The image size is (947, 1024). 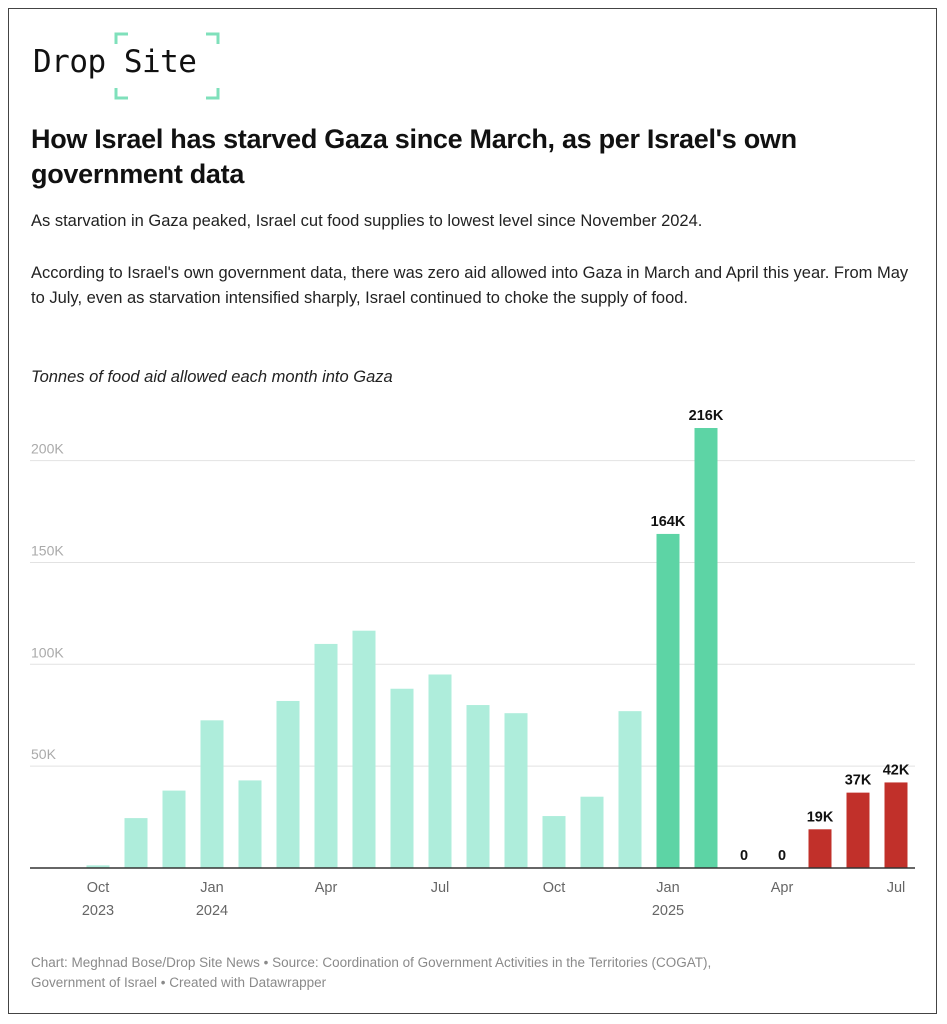 What do you see at coordinates (440, 771) in the screenshot?
I see `bar-jul-2024` at bounding box center [440, 771].